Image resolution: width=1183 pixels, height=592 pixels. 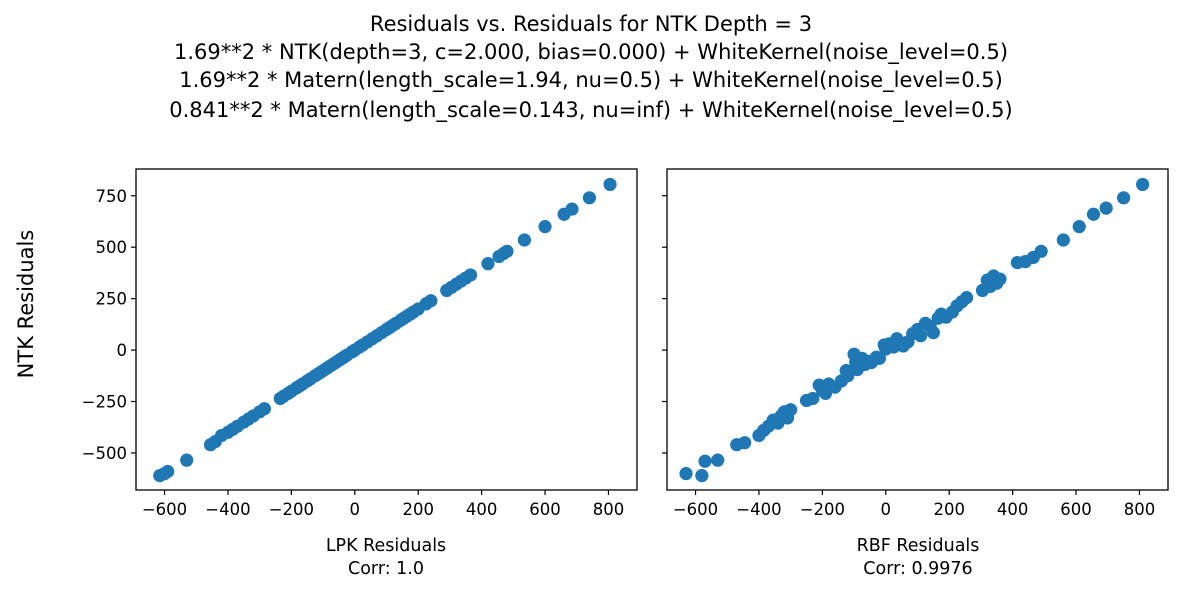 What do you see at coordinates (1013, 509) in the screenshot?
I see `right-x-tick-label: 400` at bounding box center [1013, 509].